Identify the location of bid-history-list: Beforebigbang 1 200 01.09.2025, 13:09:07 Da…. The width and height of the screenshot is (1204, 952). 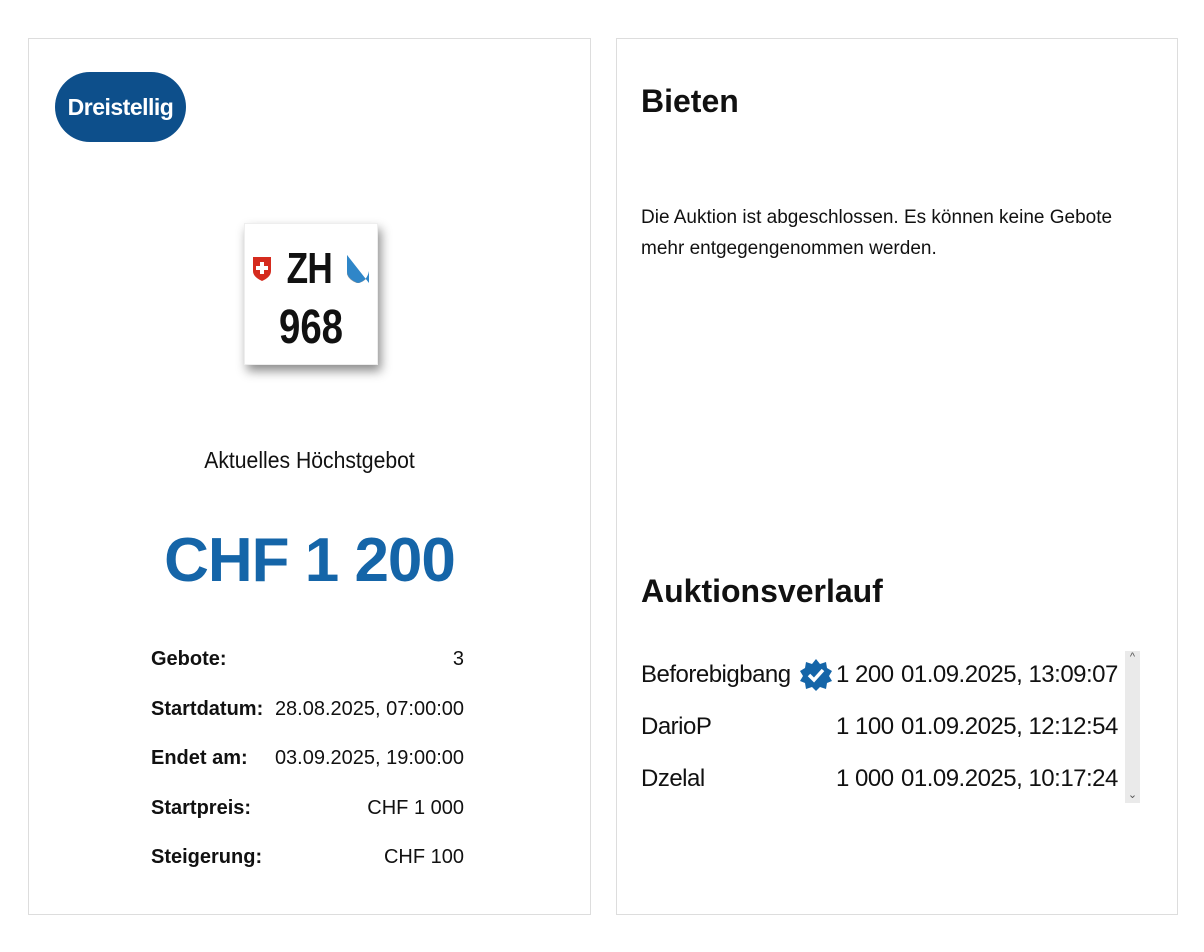
(891, 727).